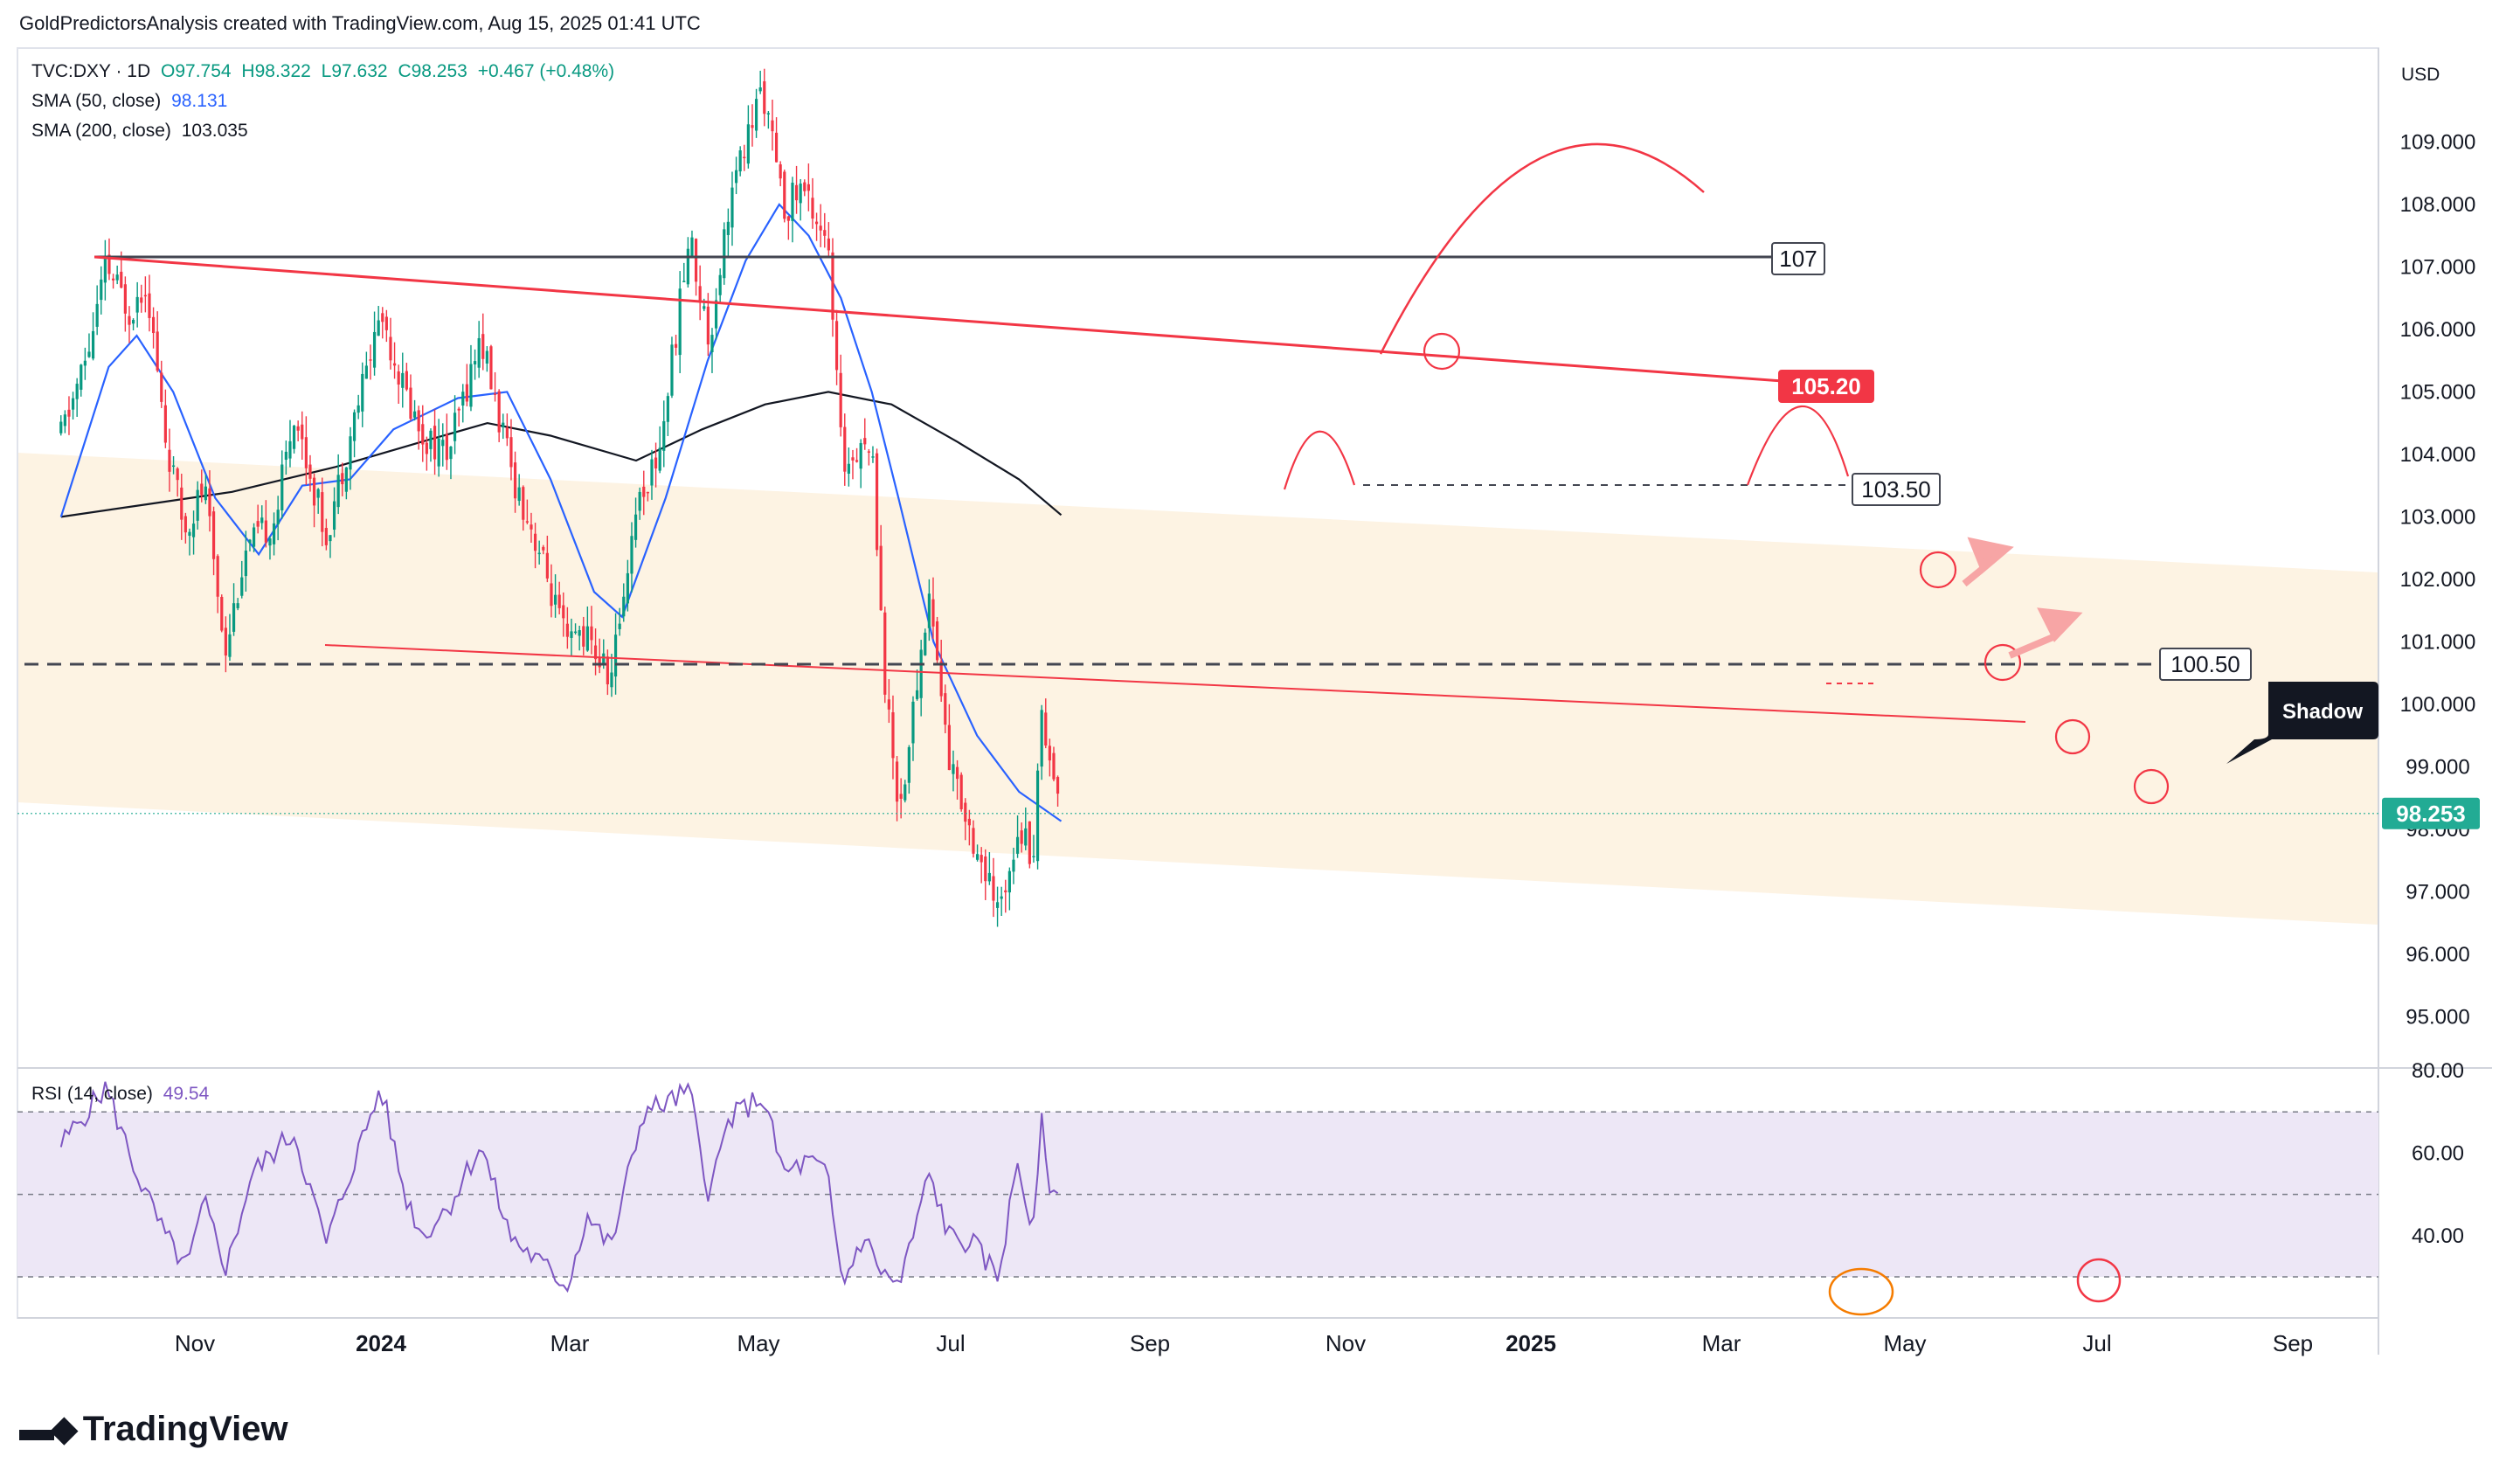  I want to click on label-103-50: 103.50, so click(1896, 489).